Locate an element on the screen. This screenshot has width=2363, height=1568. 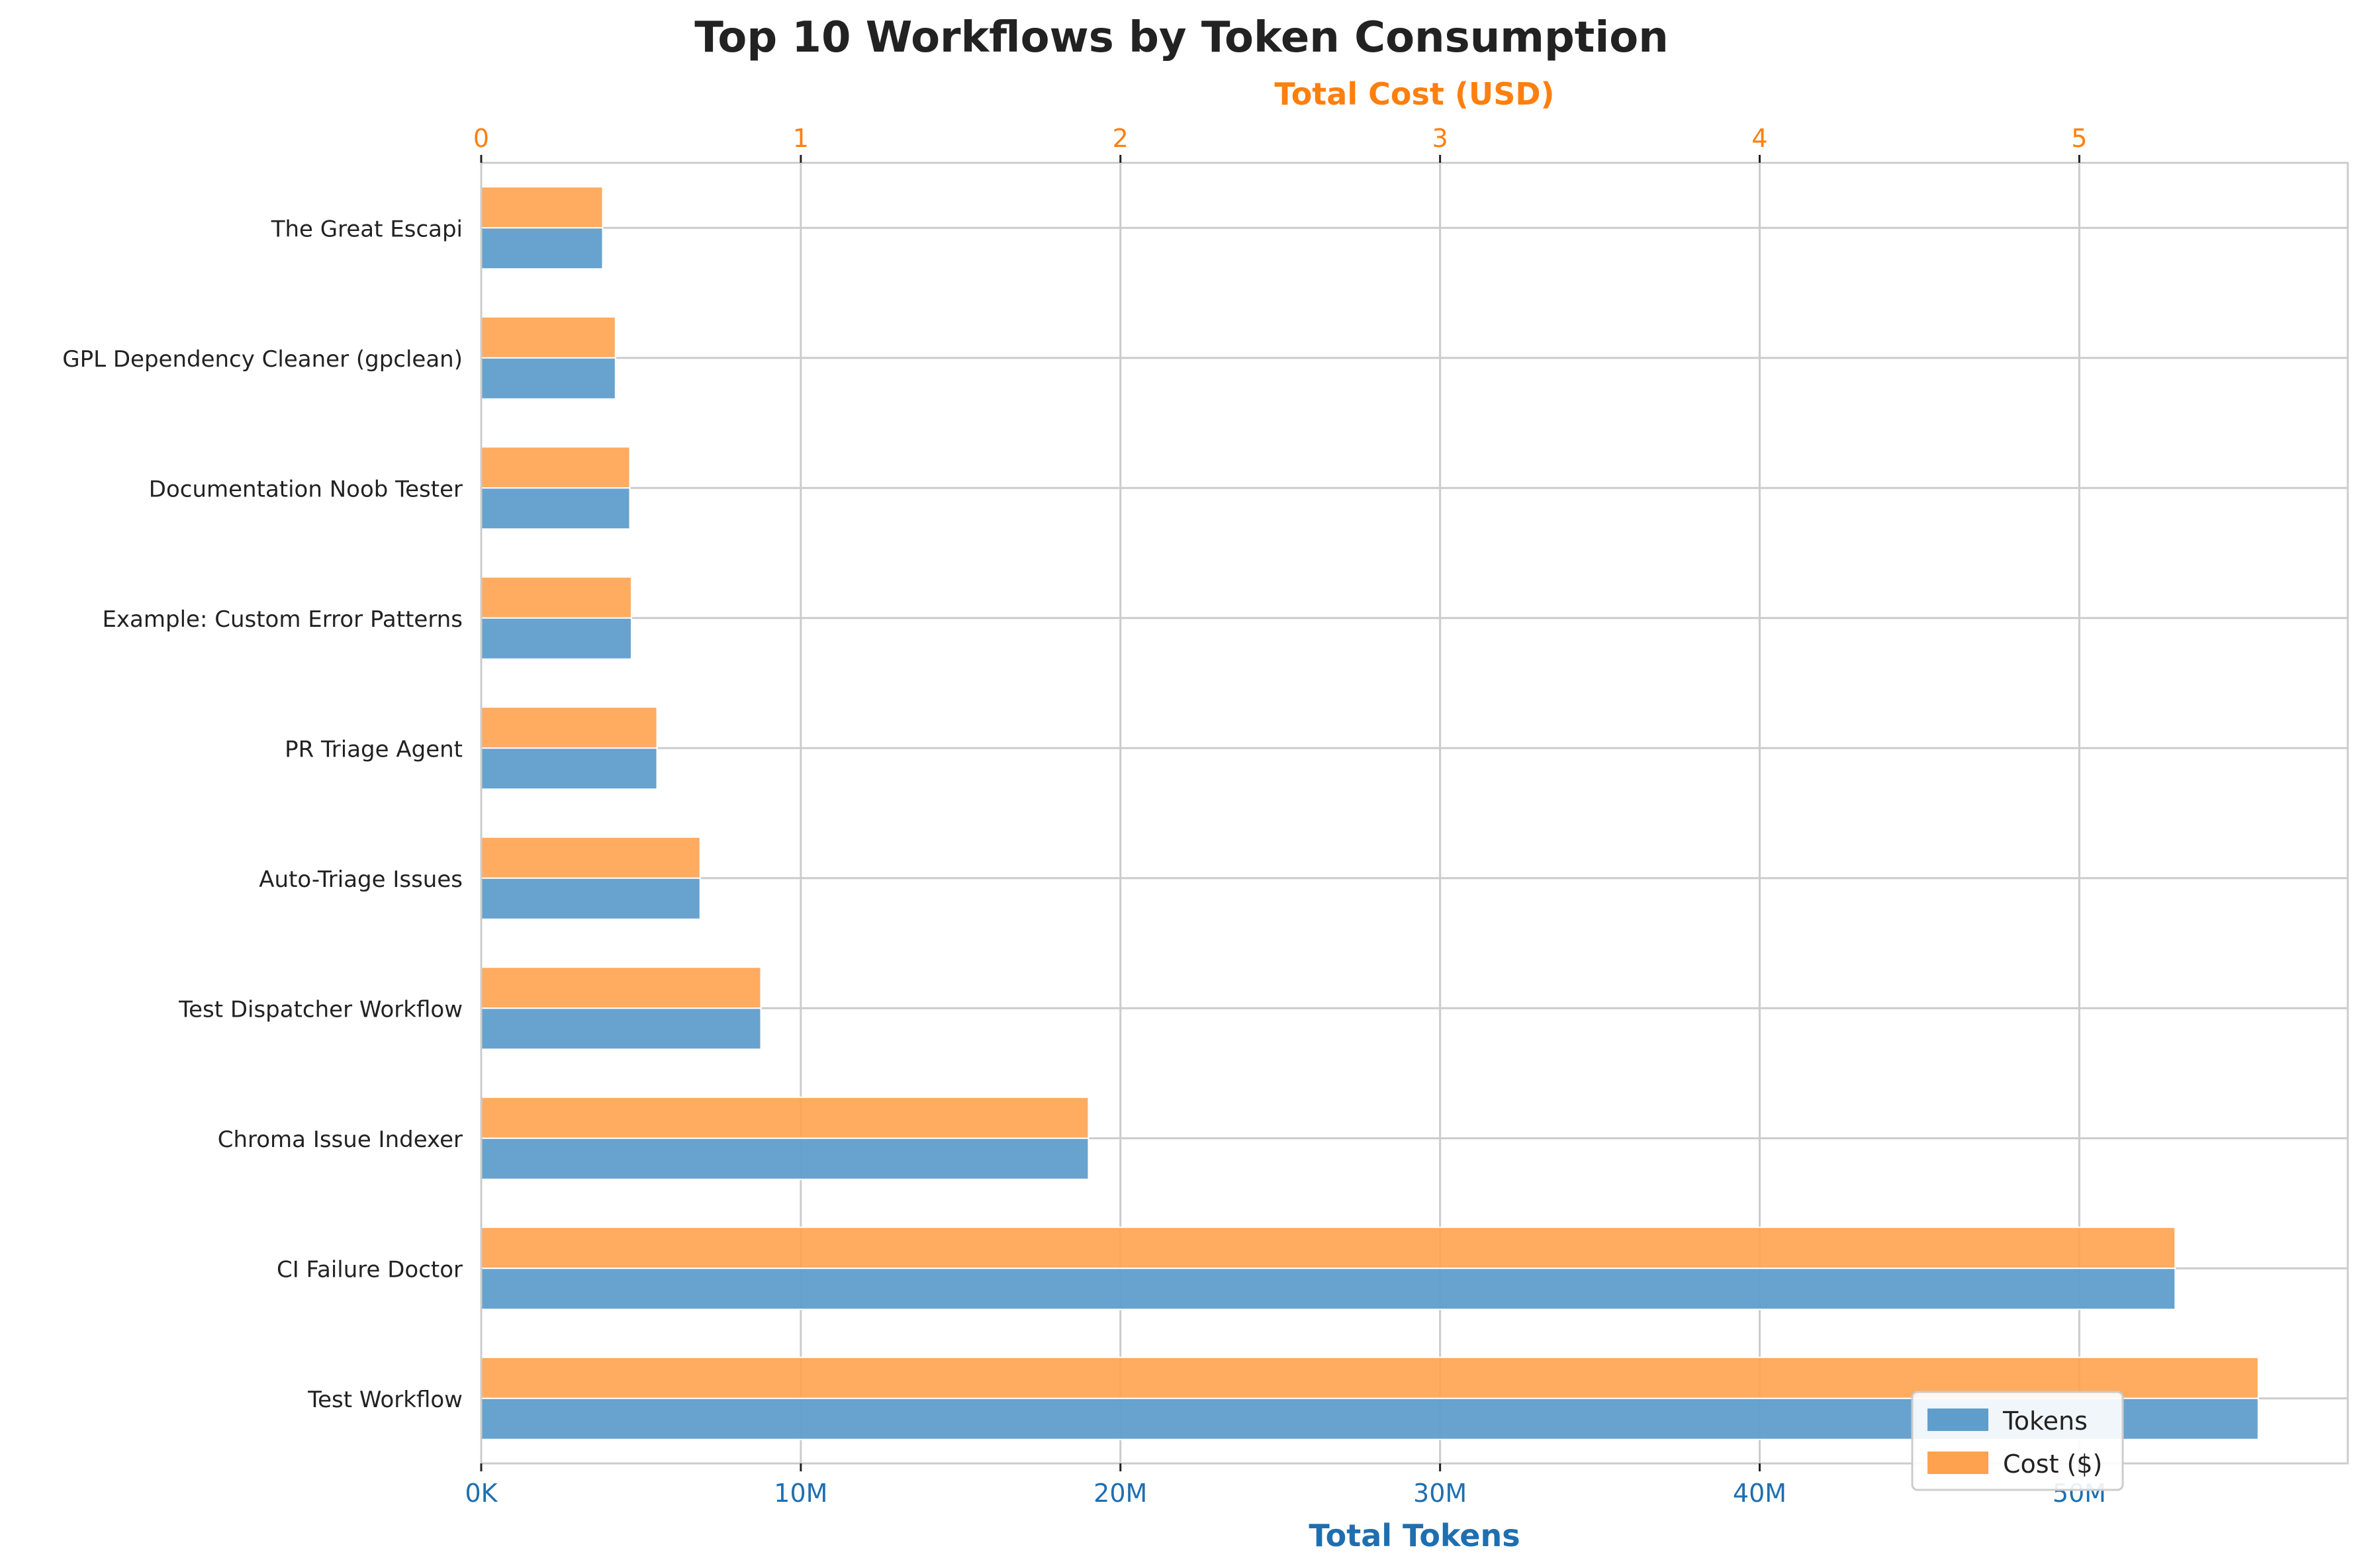
legend-swatch-tokens is located at coordinates (1957, 1419).